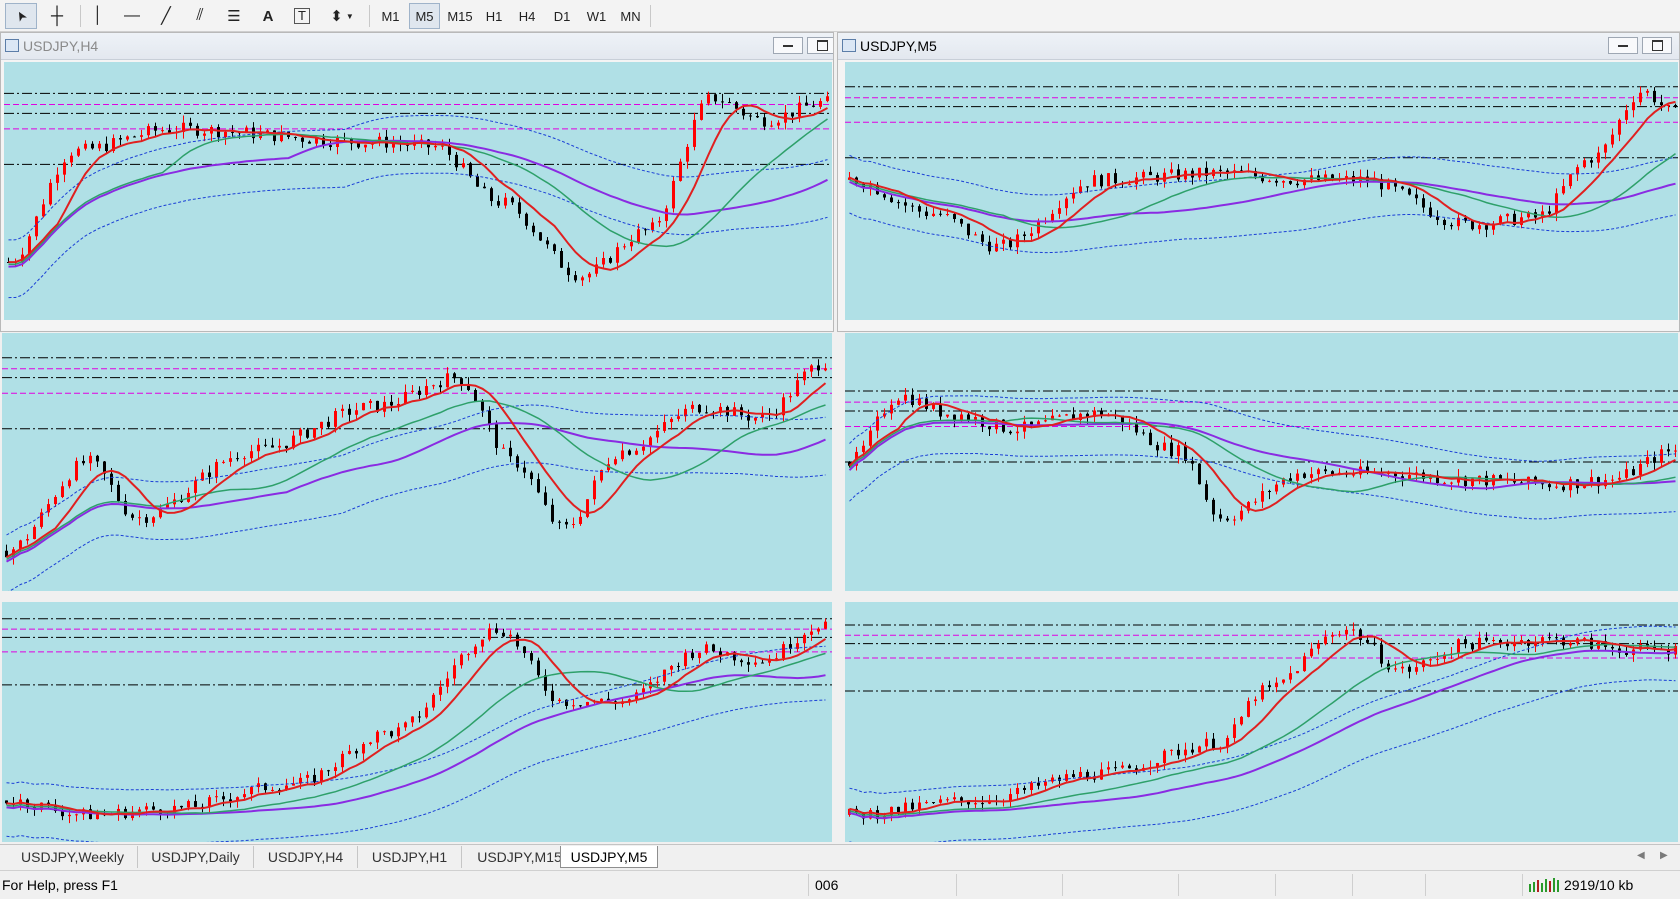 The image size is (1680, 899). I want to click on window-titlebar: USDJPY,H4, so click(417, 46).